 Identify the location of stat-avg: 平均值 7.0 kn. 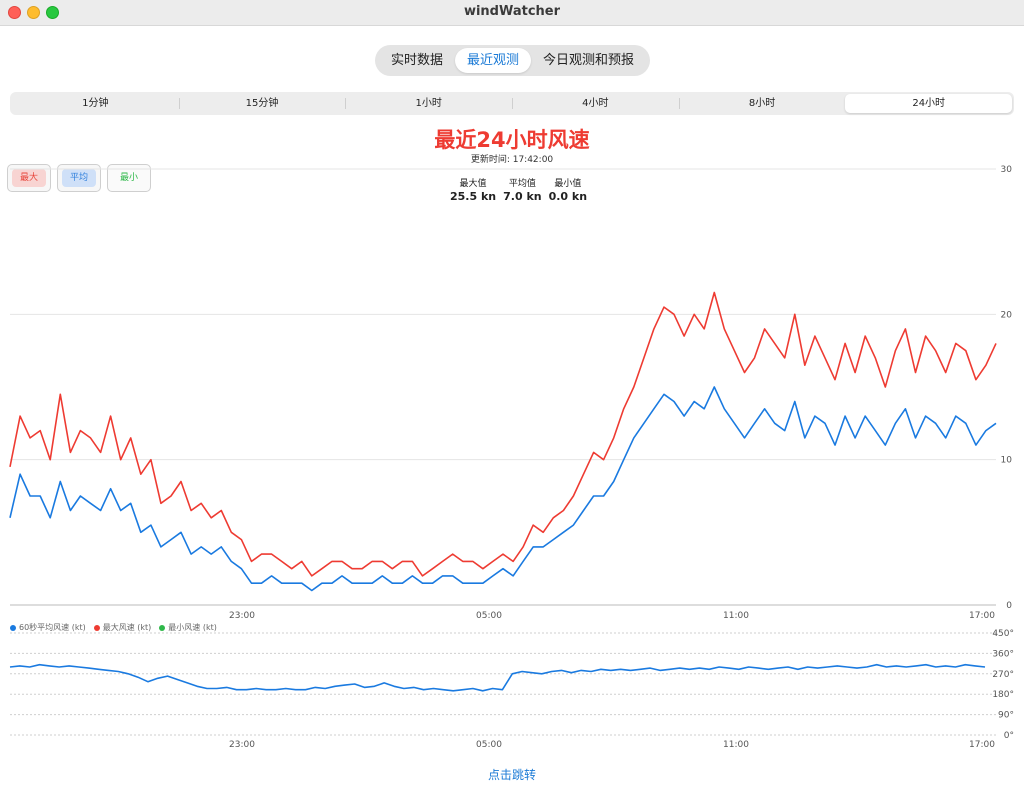
(522, 189).